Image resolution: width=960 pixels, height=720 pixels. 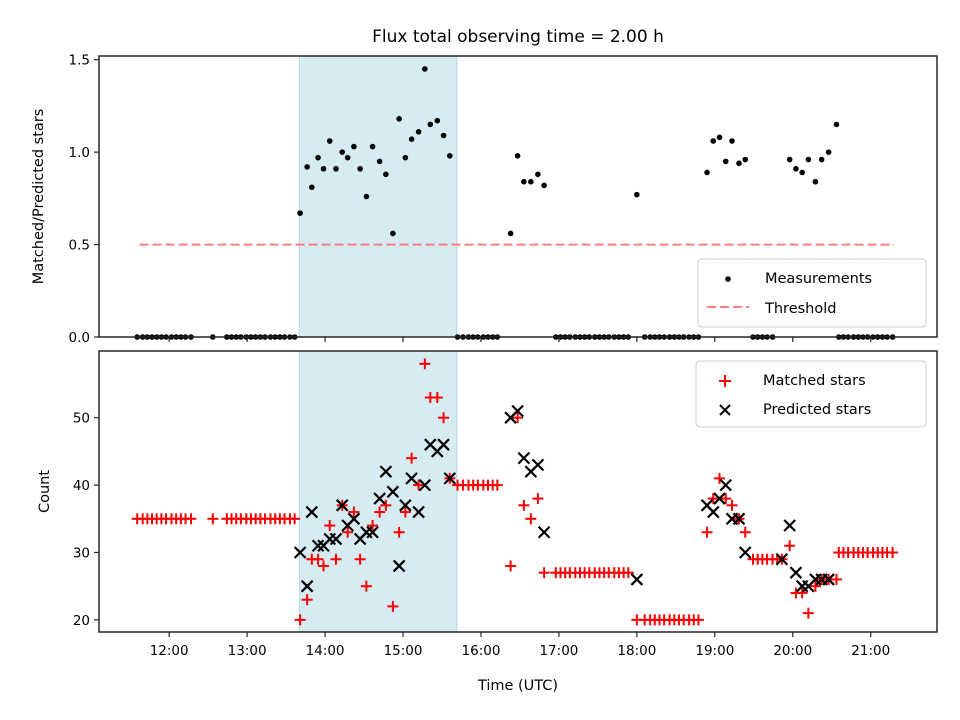 I want to click on top-legend-box, so click(x=812, y=293).